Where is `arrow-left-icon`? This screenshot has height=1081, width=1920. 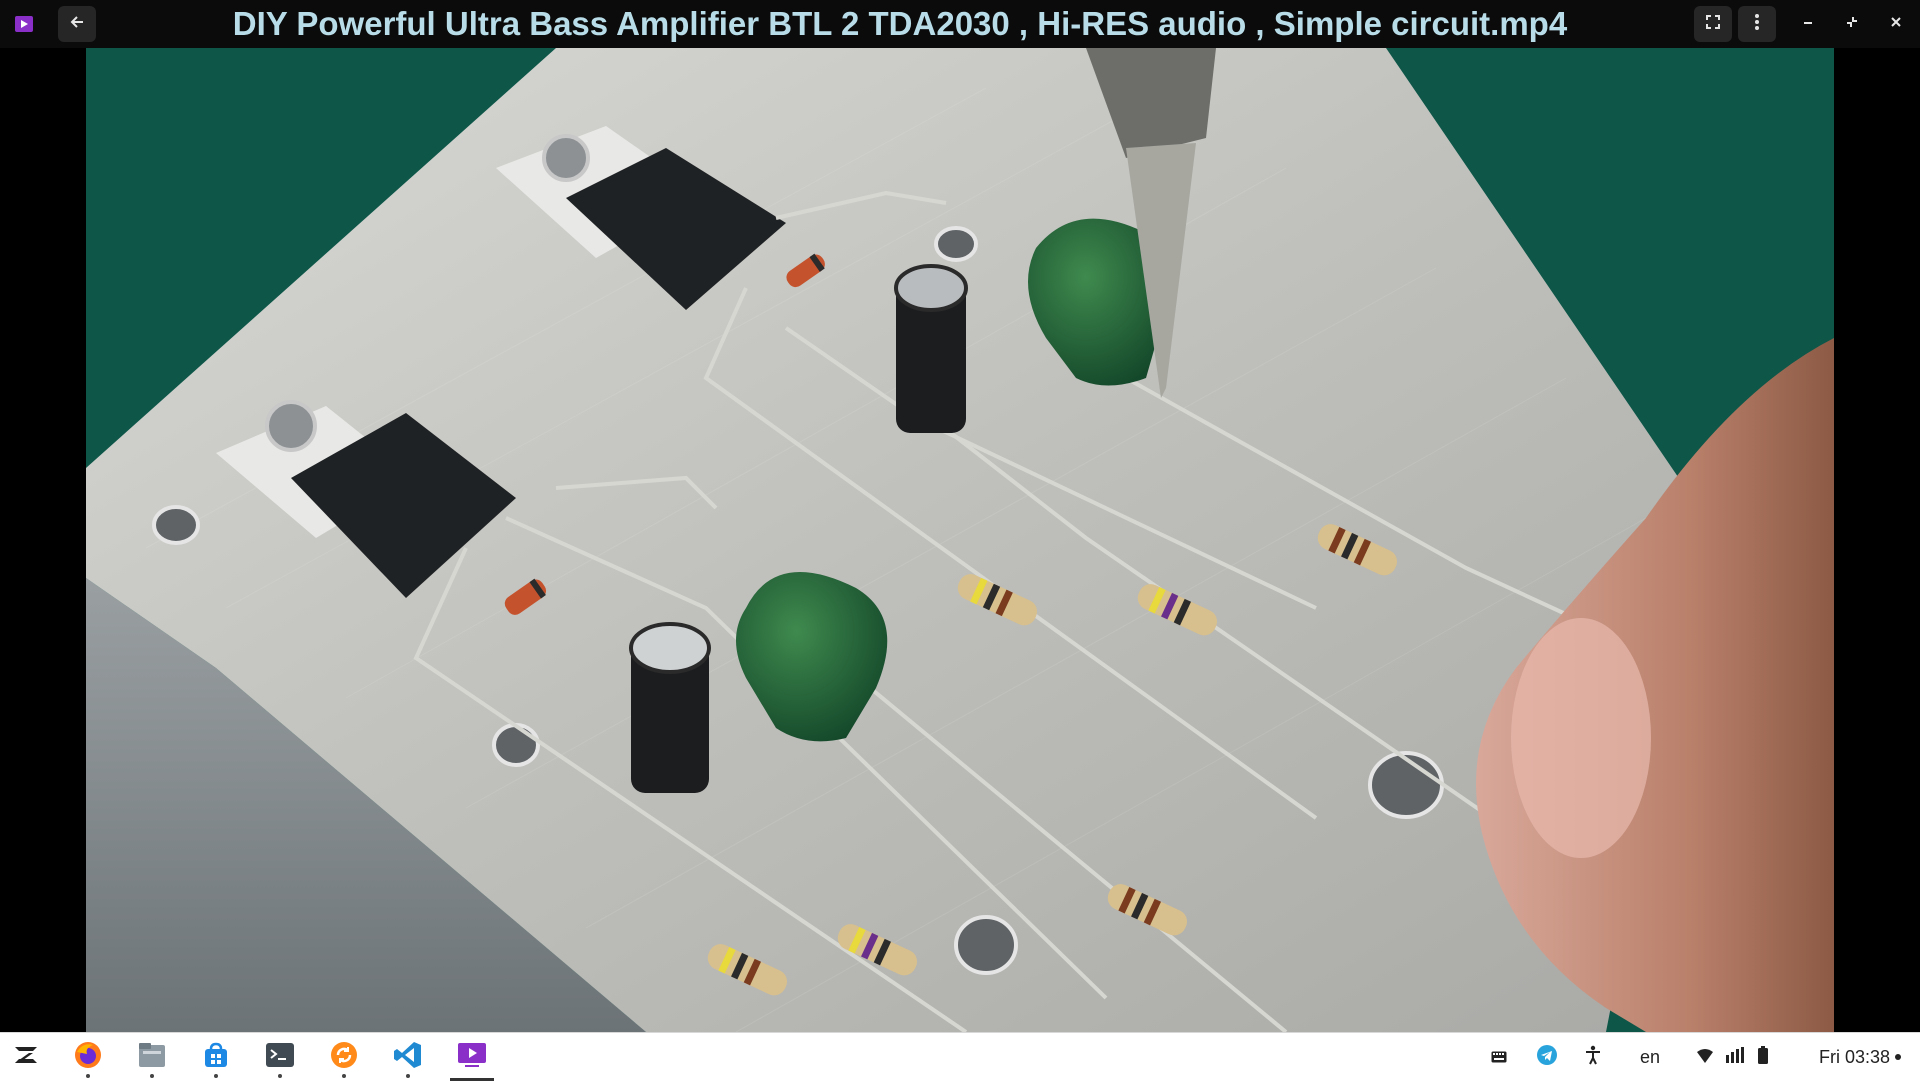
arrow-left-icon is located at coordinates (77, 24).